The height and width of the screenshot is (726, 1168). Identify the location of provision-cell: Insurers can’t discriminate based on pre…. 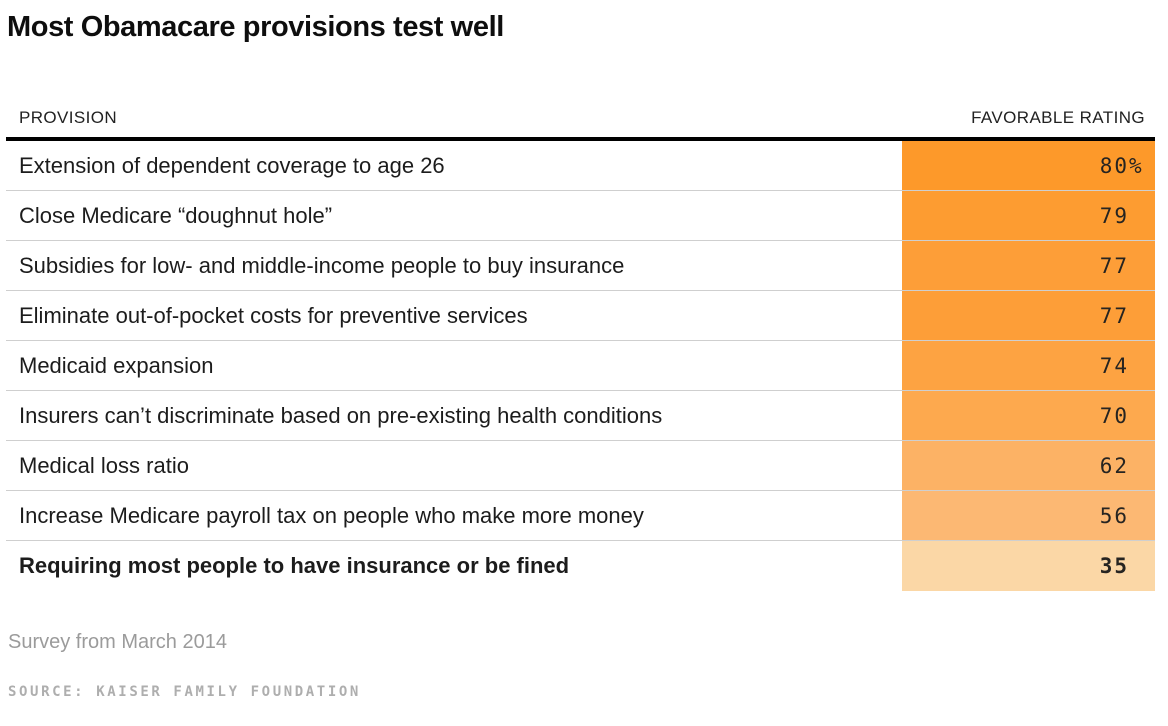
(341, 415).